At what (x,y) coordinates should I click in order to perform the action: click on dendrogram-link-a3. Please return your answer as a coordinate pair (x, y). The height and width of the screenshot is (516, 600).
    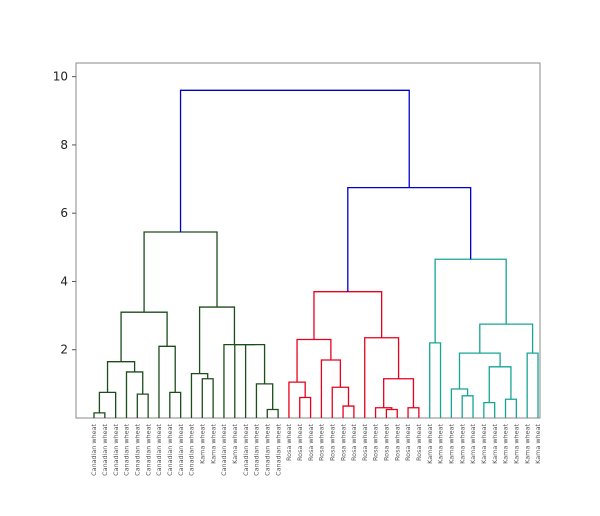
    Looking at the image, I should click on (142, 405).